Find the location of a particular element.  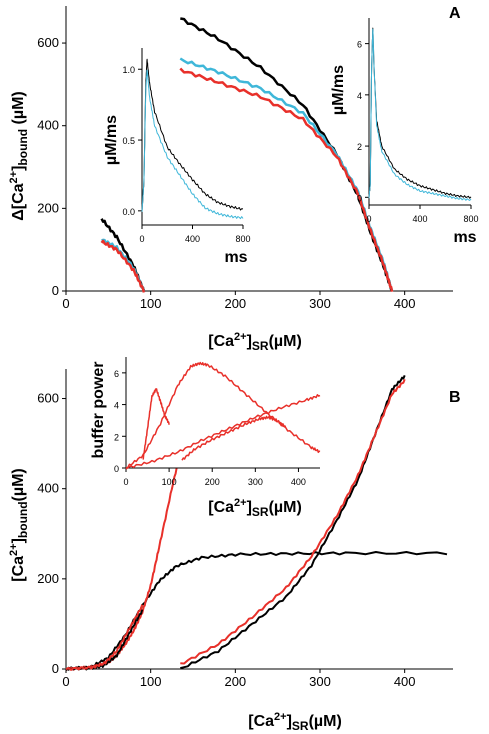

panel-b-x-tick-label: 400 is located at coordinates (405, 681).